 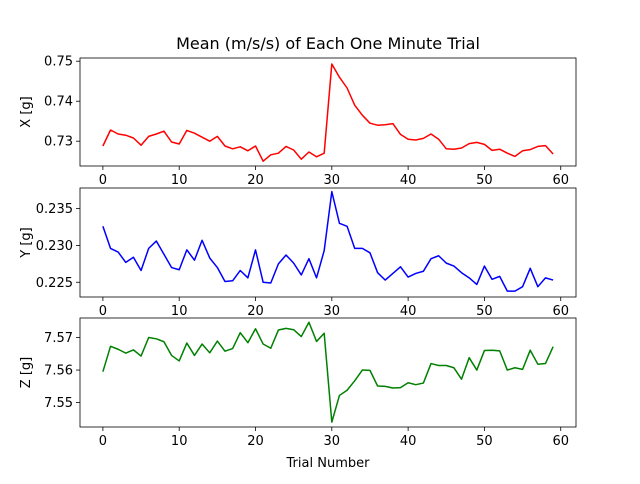 What do you see at coordinates (58, 62) in the screenshot?
I see `y-tick-label: 0.75` at bounding box center [58, 62].